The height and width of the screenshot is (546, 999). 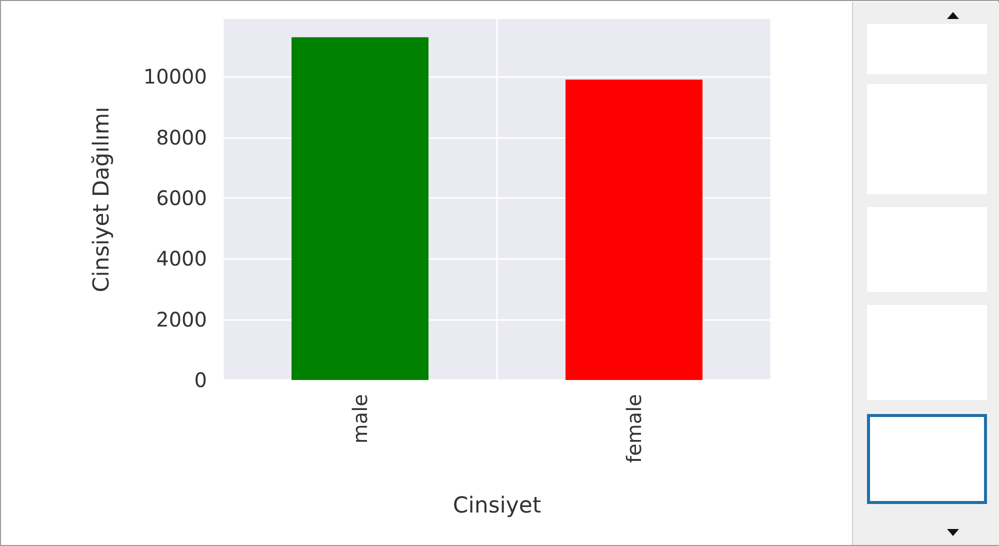 I want to click on x-axis-title: Cinsiyet, so click(x=497, y=506).